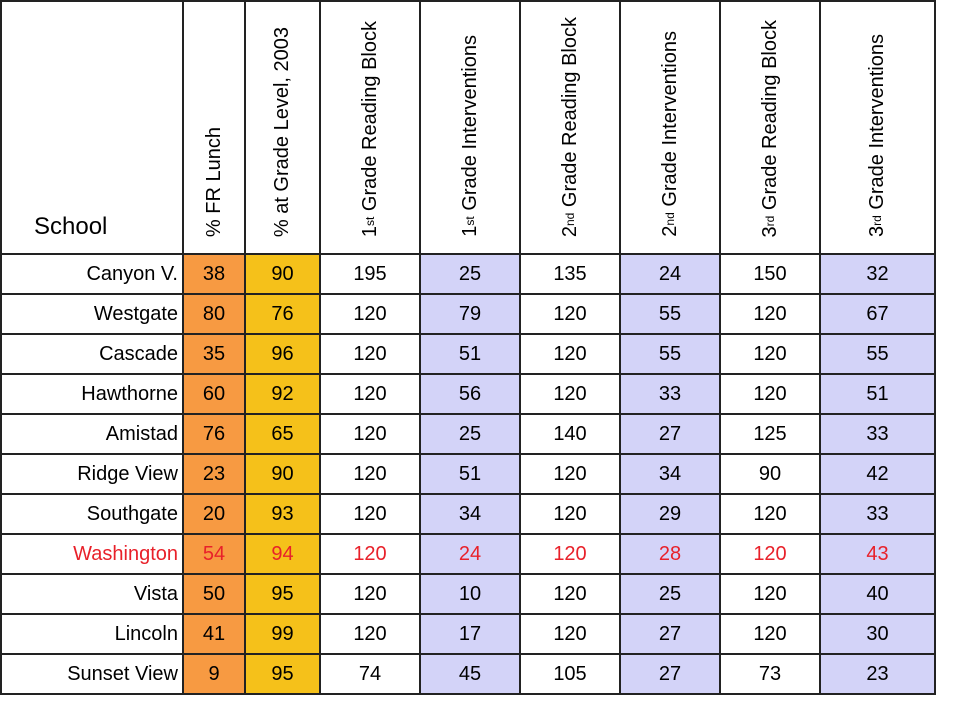 The image size is (960, 720). I want to click on g1-block-cell: 195, so click(370, 274).